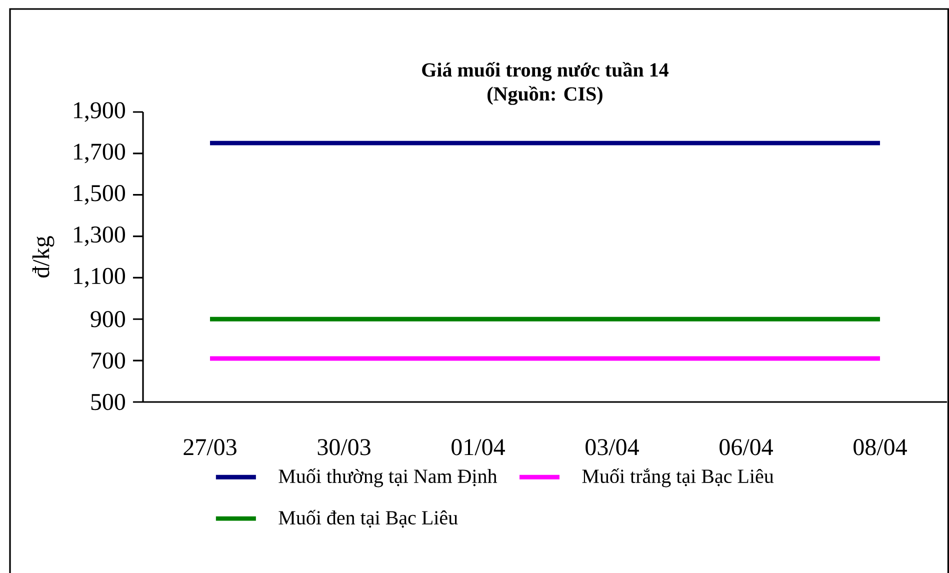 This screenshot has height=573, width=949. Describe the element at coordinates (880, 447) in the screenshot. I see `x-tick-label: 08/04` at that location.